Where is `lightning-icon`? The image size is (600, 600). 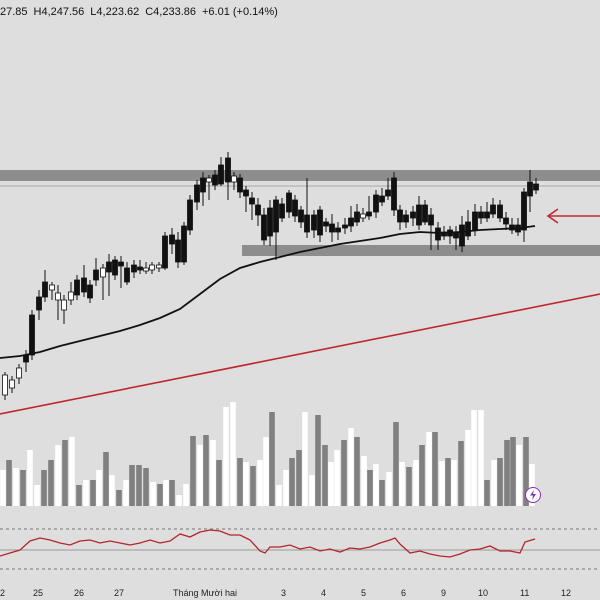 lightning-icon is located at coordinates (533, 495).